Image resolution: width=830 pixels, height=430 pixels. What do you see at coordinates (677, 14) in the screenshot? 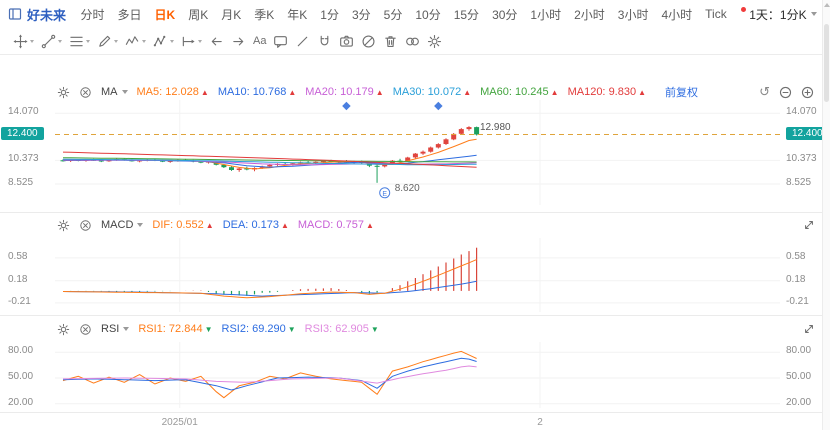
I see `tab-4小时: 4小时` at bounding box center [677, 14].